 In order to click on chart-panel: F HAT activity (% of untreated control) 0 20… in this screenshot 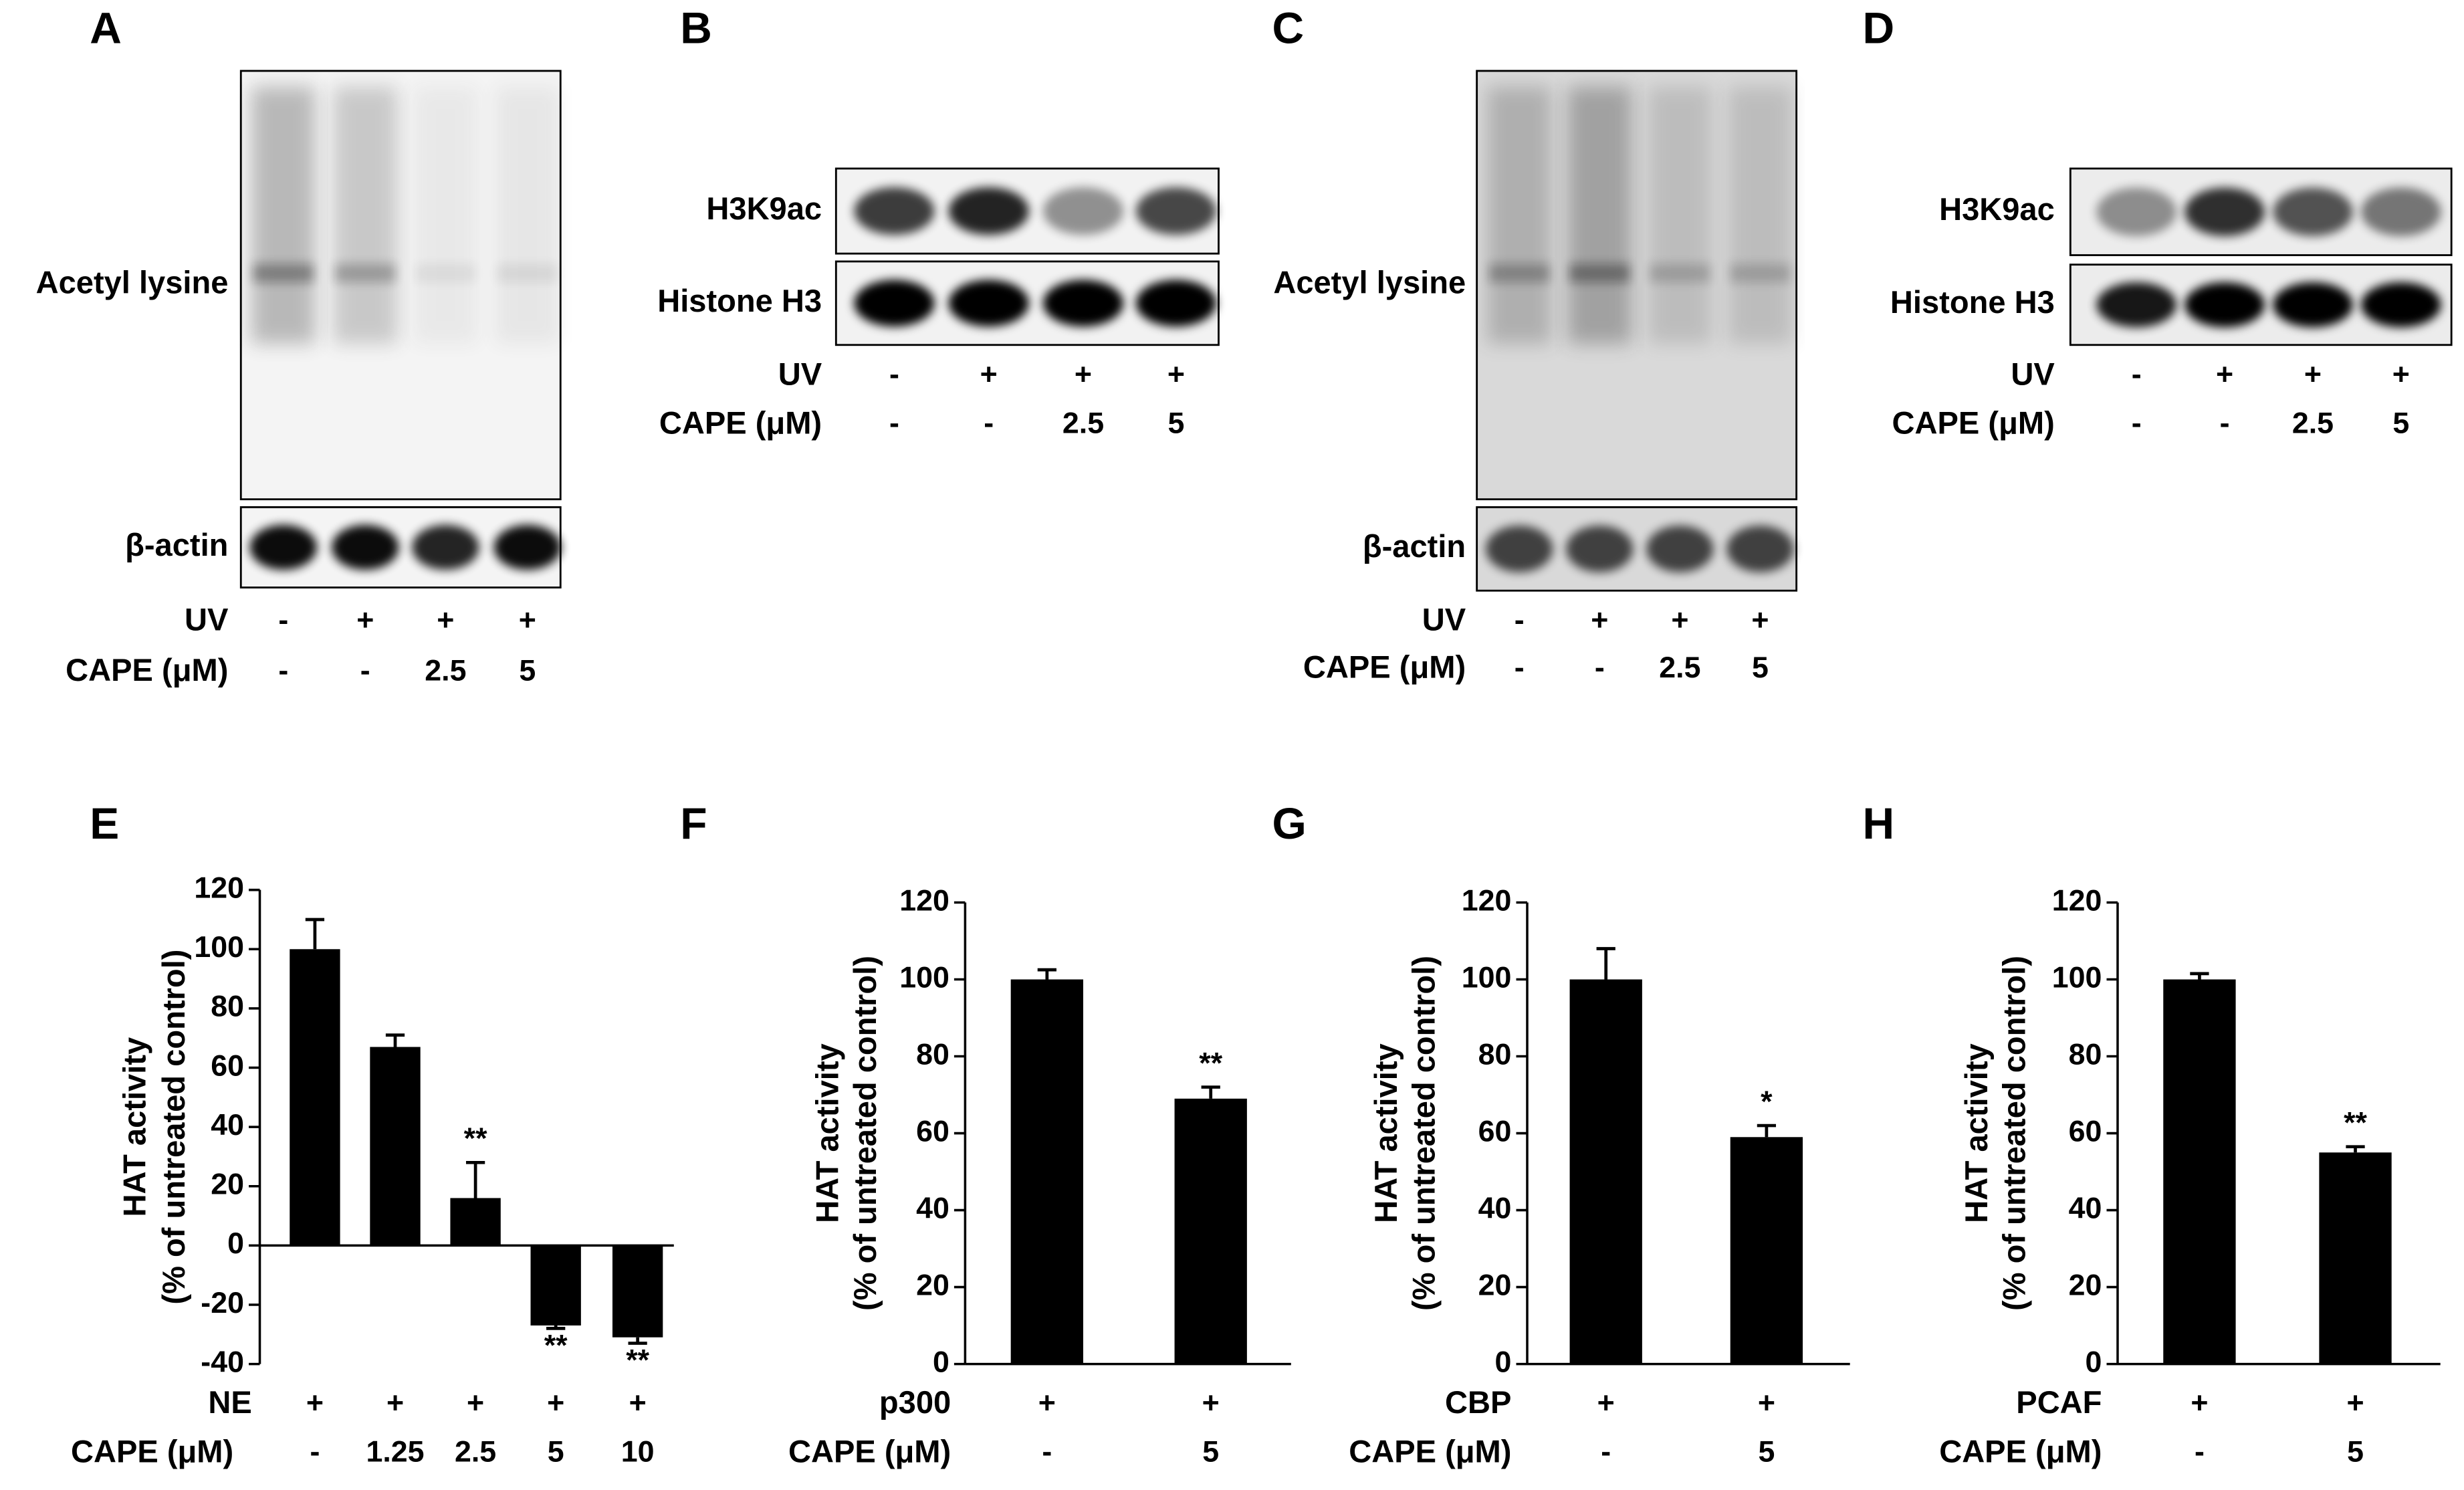, I will do `click(985, 1134)`.